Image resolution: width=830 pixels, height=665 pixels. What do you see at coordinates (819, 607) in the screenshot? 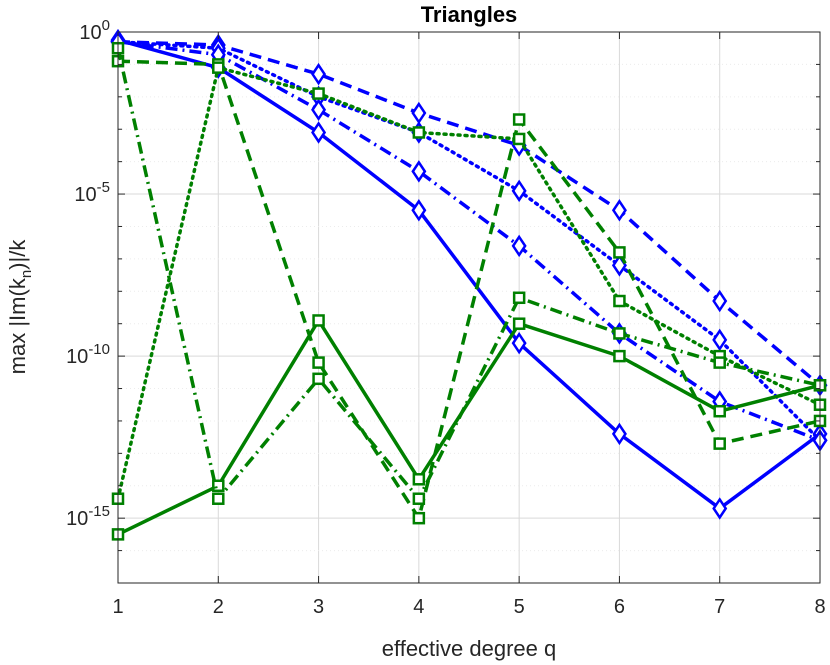
I see `x-tick-label: 8` at bounding box center [819, 607].